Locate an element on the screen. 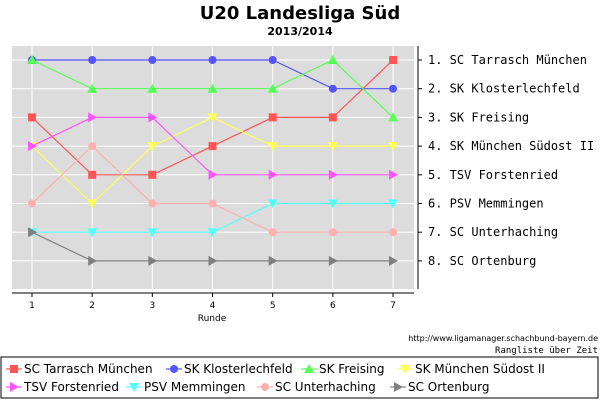 The width and height of the screenshot is (600, 400). legend-item: SC Tarrasch München is located at coordinates (79, 369).